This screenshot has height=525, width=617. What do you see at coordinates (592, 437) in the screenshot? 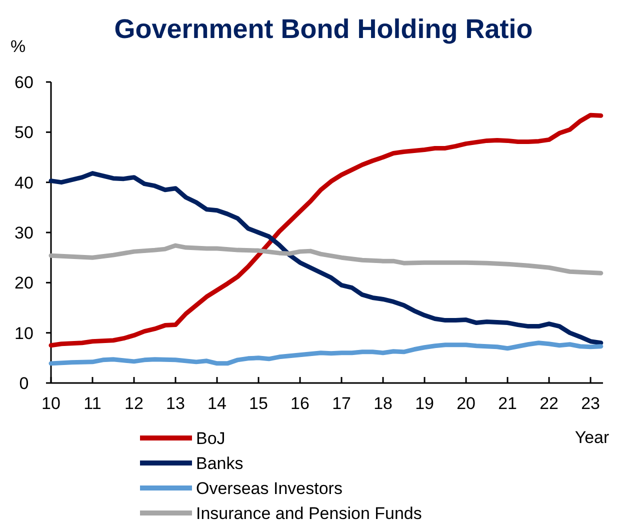
I see `x-axis-title: Year` at bounding box center [592, 437].